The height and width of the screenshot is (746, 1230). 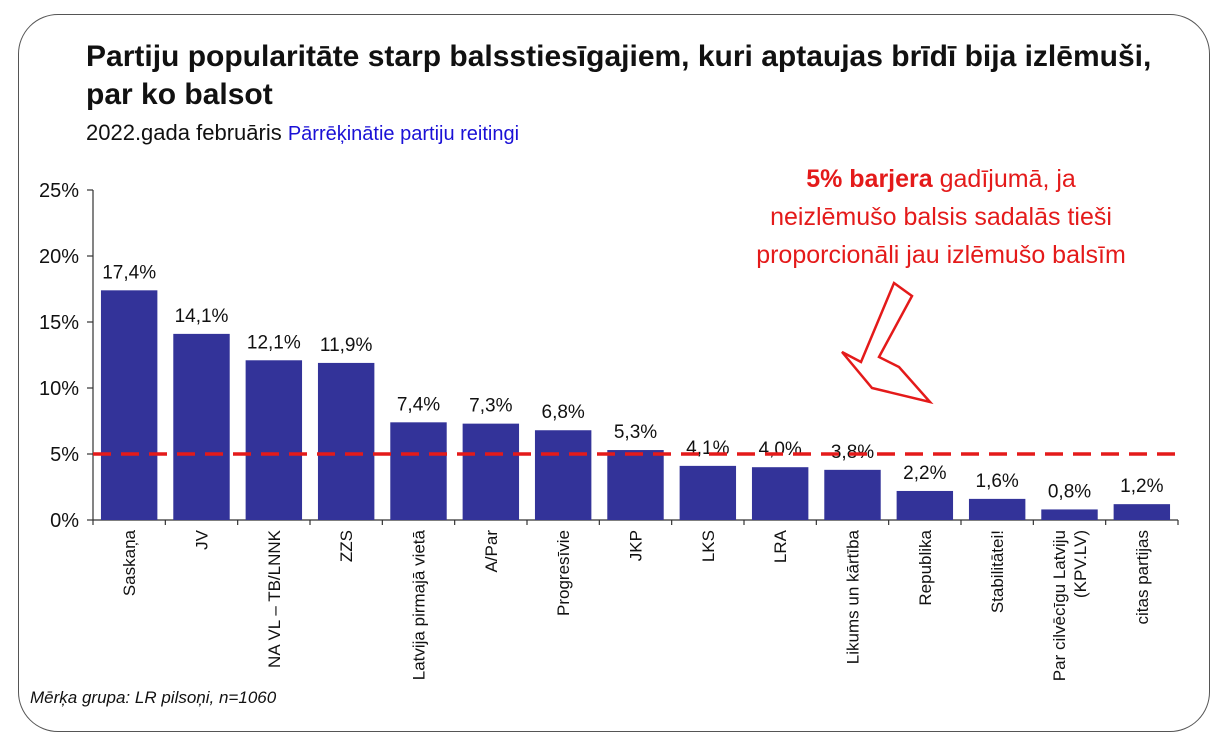 What do you see at coordinates (346, 546) in the screenshot?
I see `category-label: ZZS` at bounding box center [346, 546].